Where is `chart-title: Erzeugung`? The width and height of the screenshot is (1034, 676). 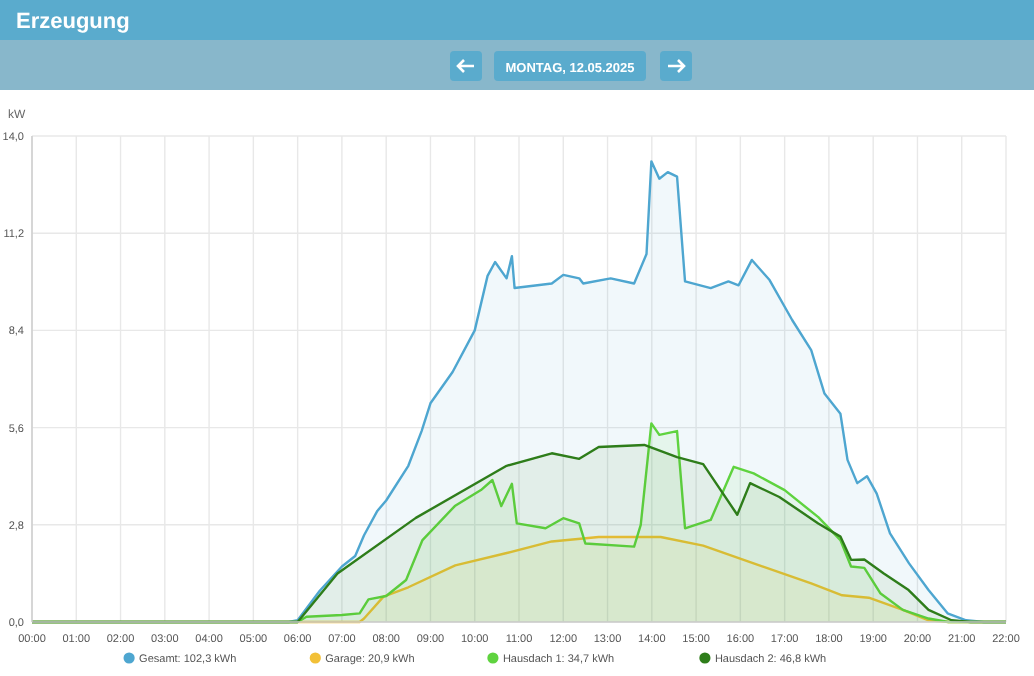
chart-title: Erzeugung is located at coordinates (73, 22).